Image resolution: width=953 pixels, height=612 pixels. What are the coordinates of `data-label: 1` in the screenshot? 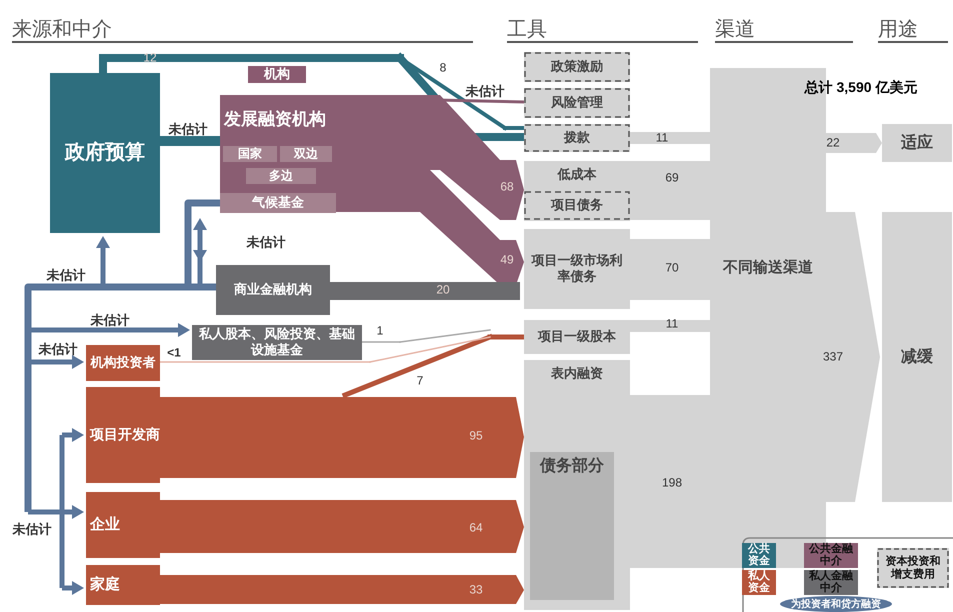 It's located at (380, 330).